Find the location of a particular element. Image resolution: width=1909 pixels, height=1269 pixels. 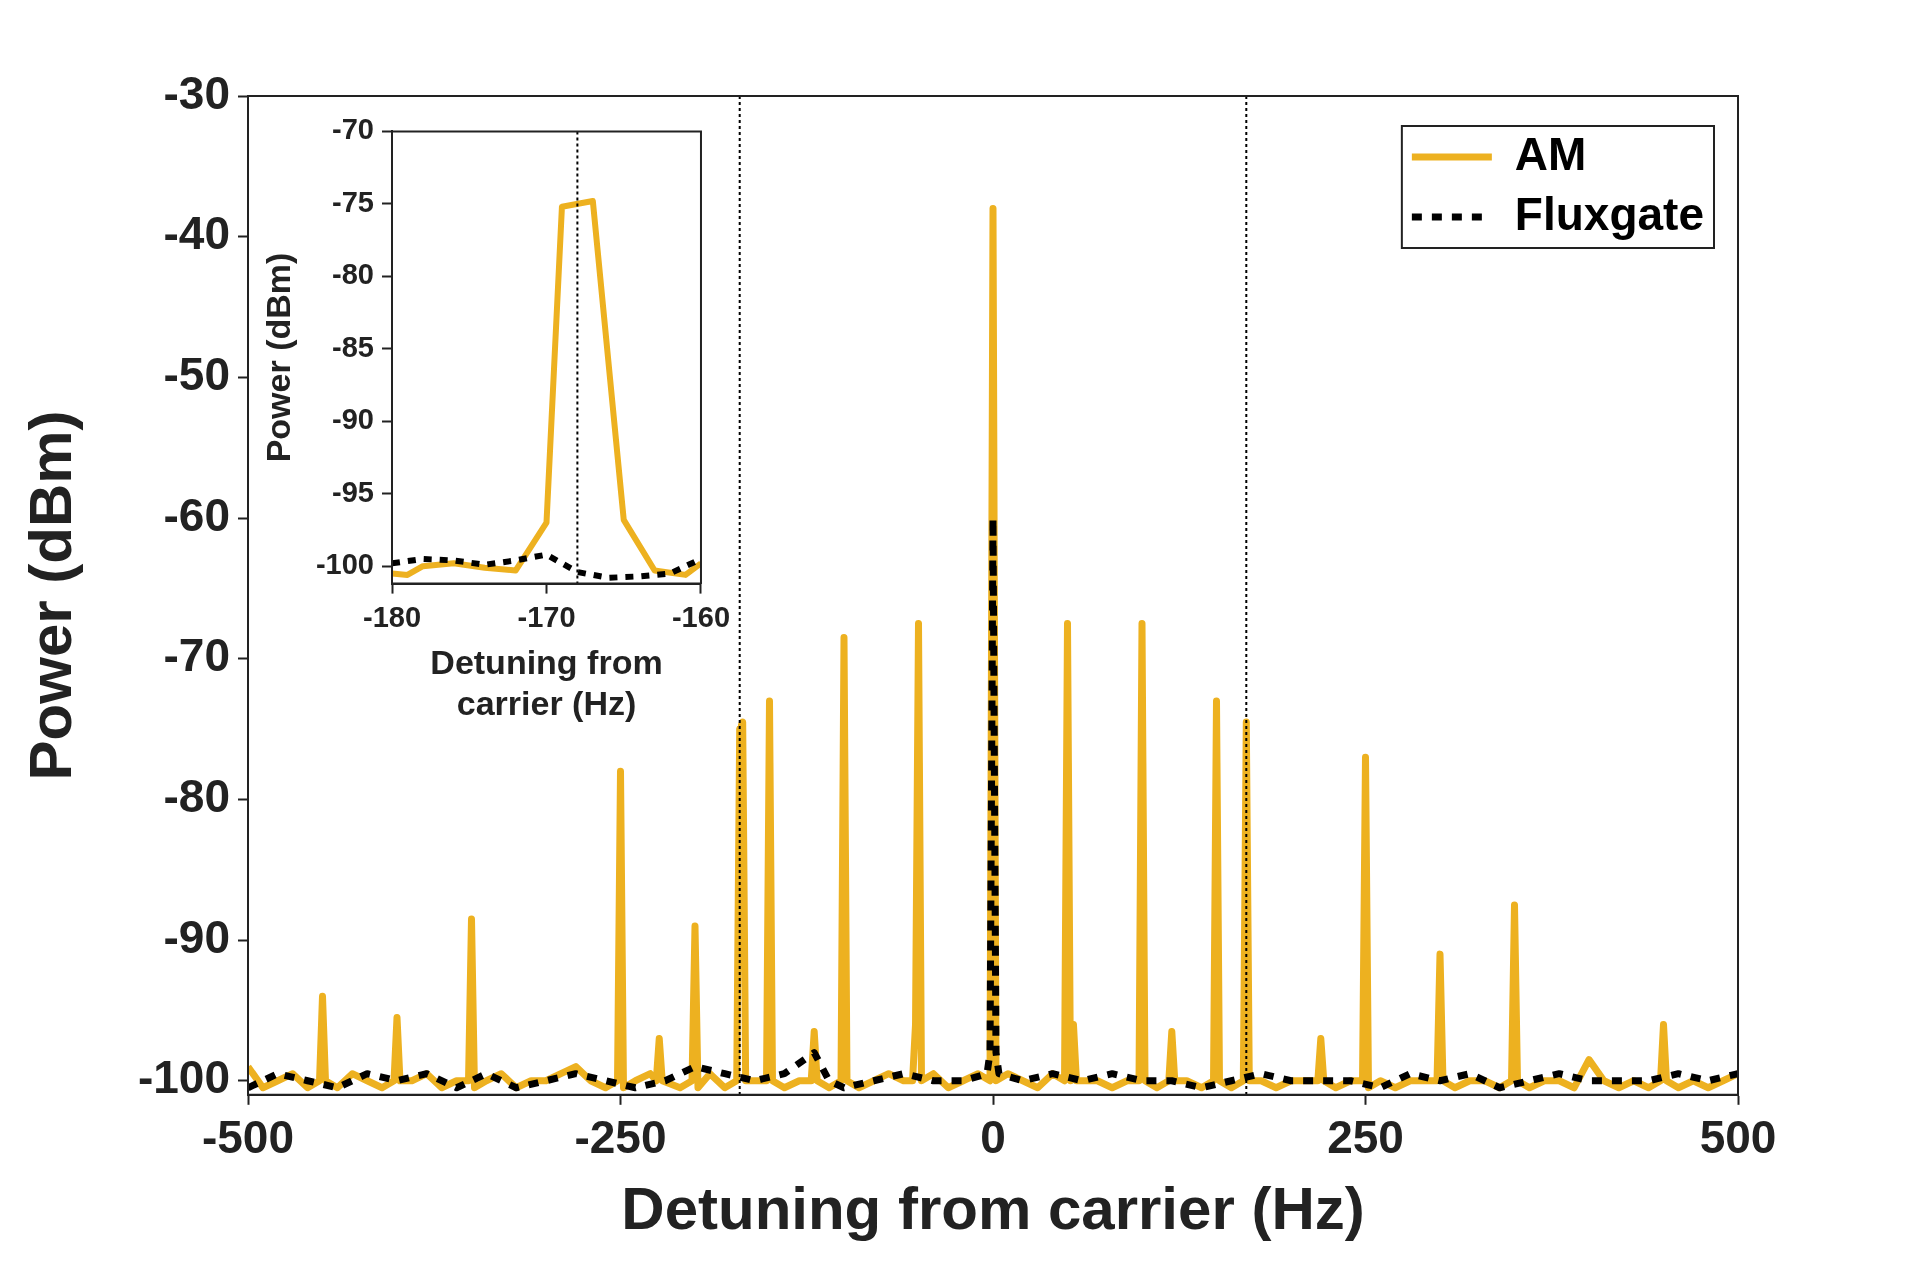

x-tick-label: 0 is located at coordinates (993, 1137).